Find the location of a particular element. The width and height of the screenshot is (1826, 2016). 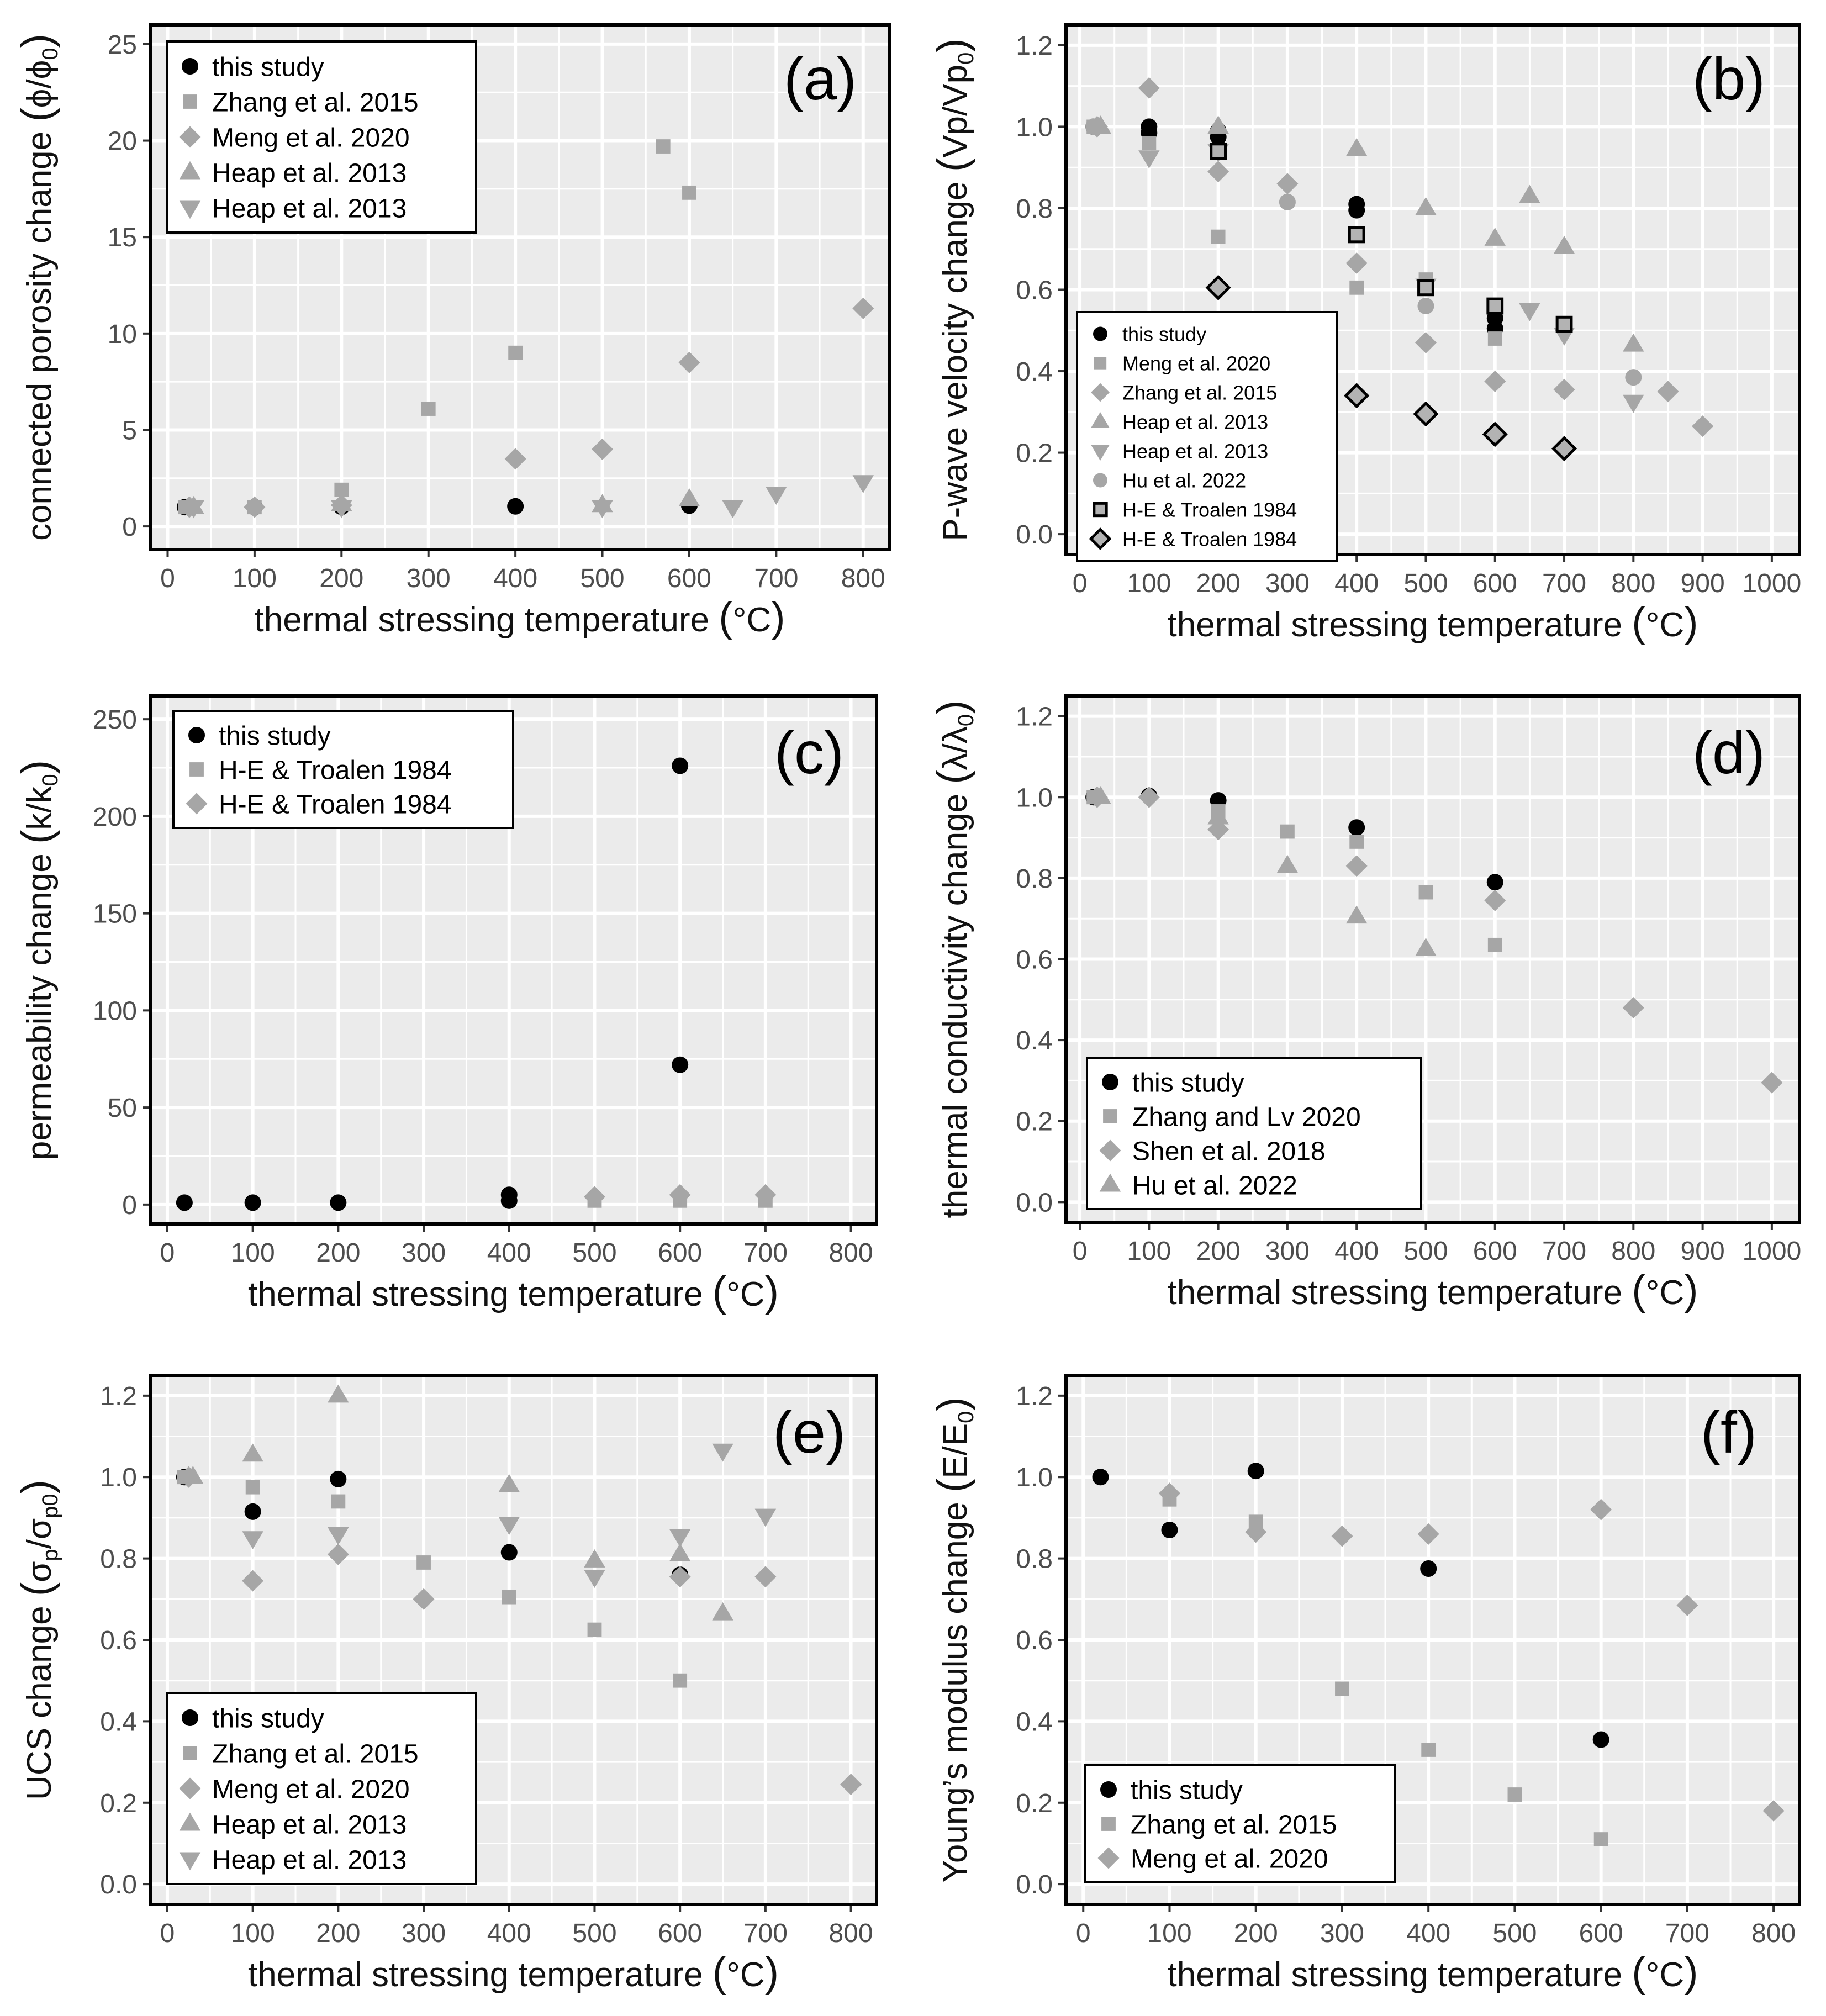

y-tick-label: 250 is located at coordinates (115, 720).